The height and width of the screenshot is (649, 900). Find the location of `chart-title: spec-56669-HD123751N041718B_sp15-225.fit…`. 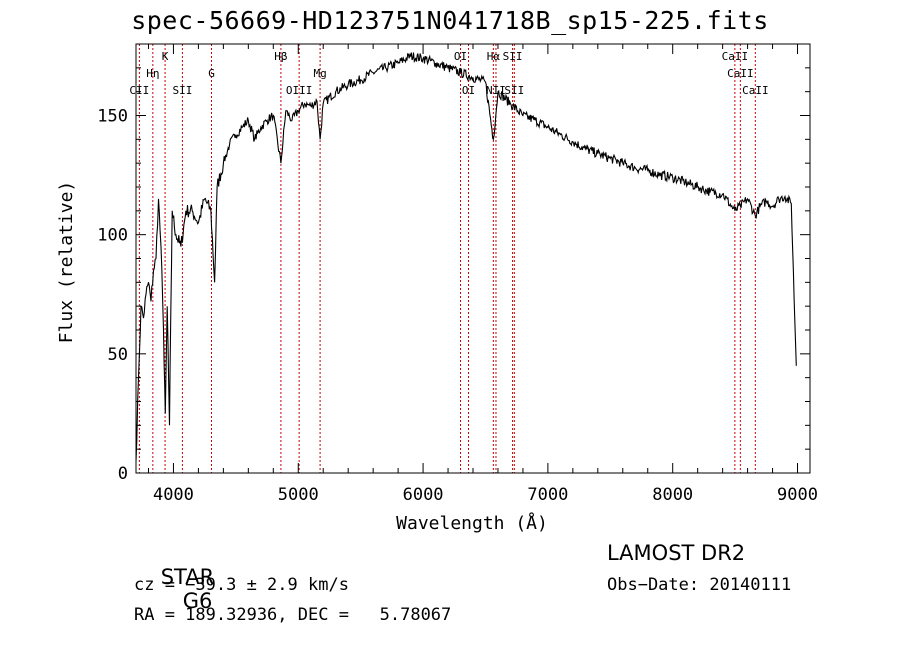

chart-title: spec-56669-HD123751N041718B_sp15-225.fit… is located at coordinates (450, 20).